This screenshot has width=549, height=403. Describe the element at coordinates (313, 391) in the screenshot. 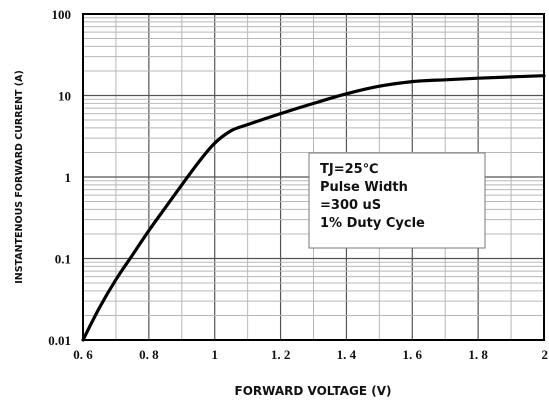

I see `x-axis-label: FORWARD VOLTAGE (V)` at that location.